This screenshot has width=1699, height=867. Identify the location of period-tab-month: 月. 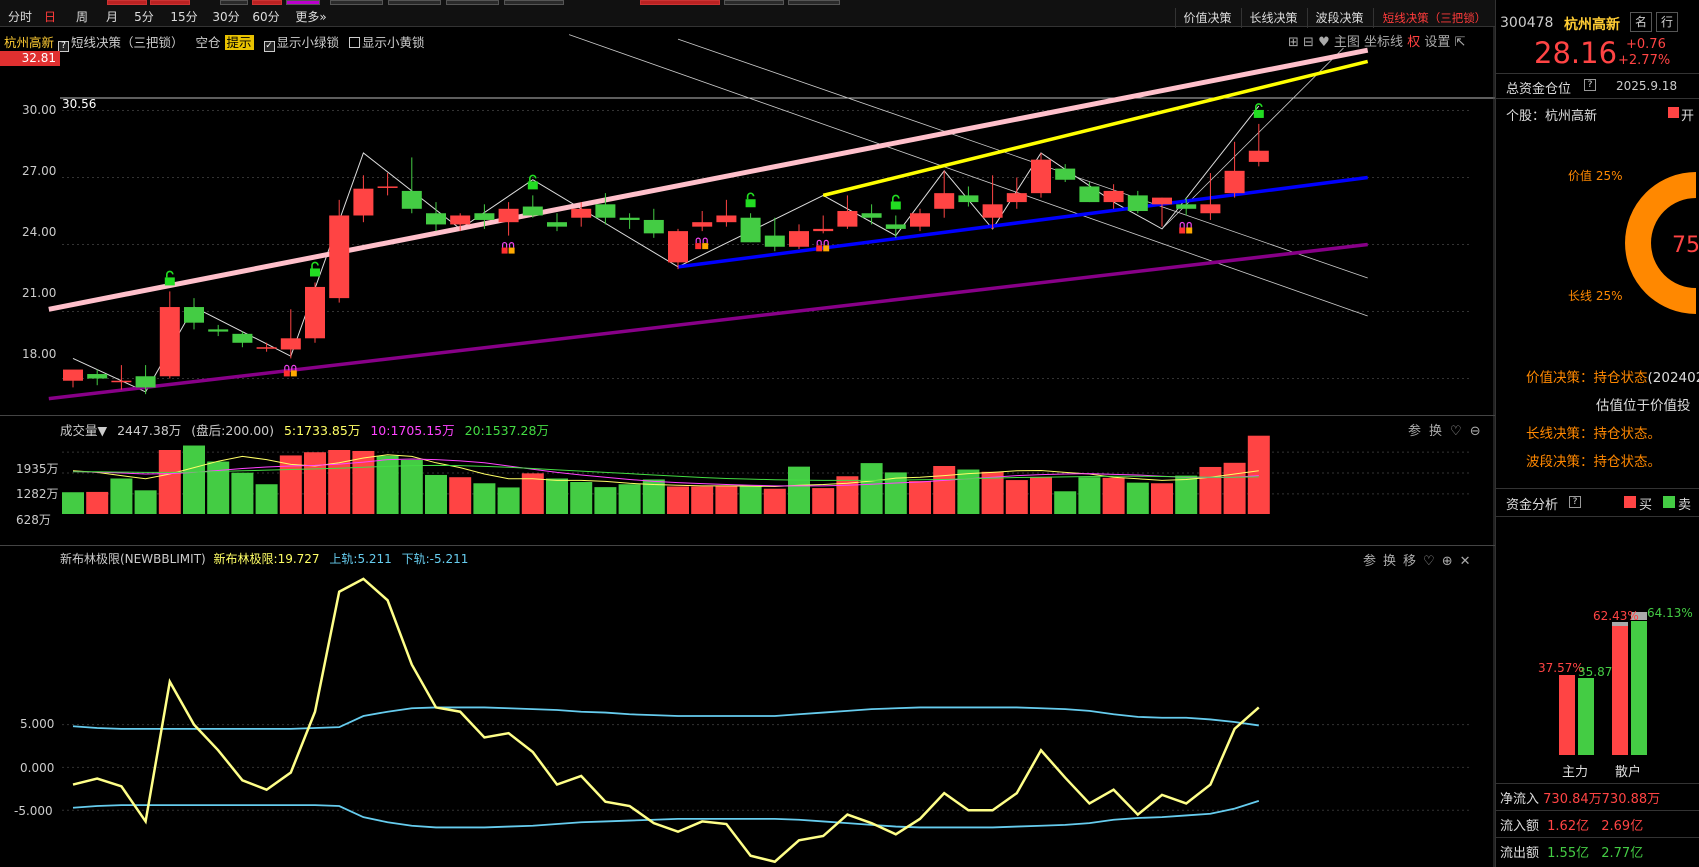
(111, 17).